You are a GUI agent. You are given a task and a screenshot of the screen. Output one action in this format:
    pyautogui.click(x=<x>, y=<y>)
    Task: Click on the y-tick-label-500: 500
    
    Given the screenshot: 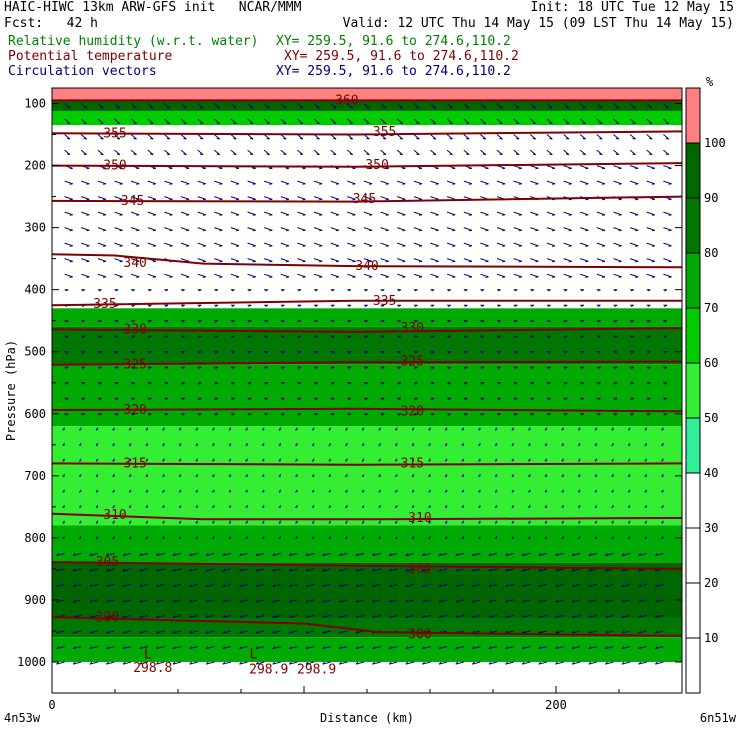 What is the action you would take?
    pyautogui.click(x=35, y=352)
    